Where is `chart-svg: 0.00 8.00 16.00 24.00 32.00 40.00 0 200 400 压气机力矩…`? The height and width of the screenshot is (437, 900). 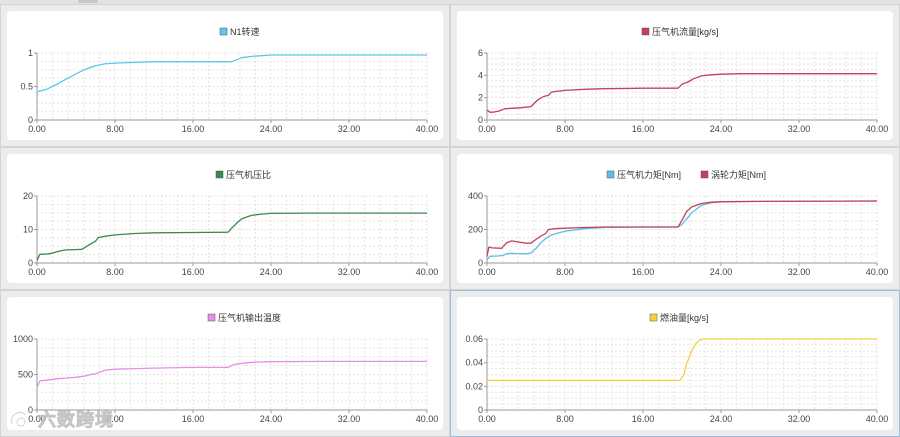
chart-svg: 0.00 8.00 16.00 24.00 32.00 40.00 0 200 400 压气机力矩… is located at coordinates (678, 223).